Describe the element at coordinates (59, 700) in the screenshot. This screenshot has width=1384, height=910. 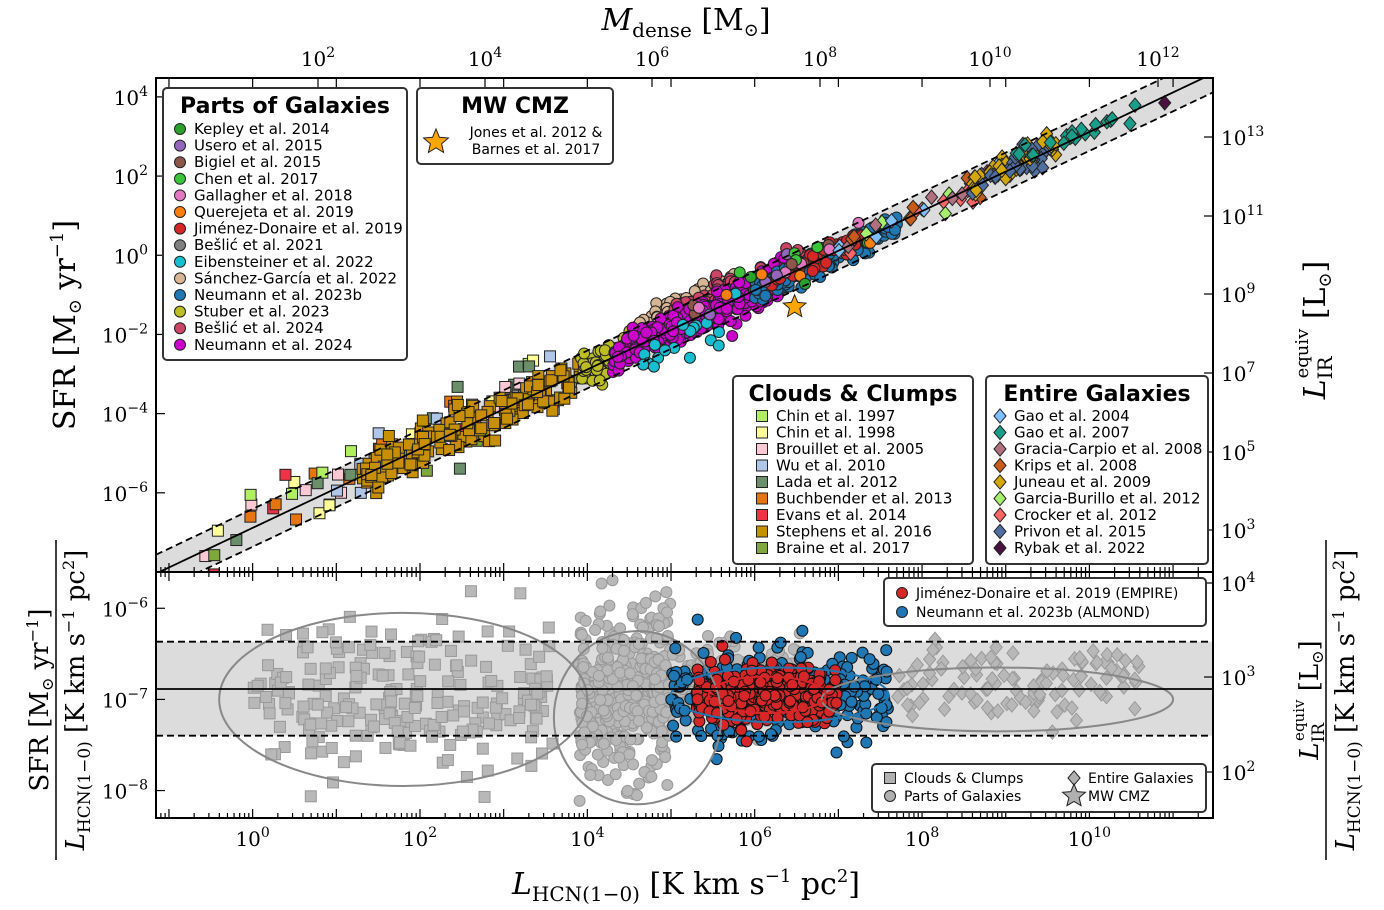
I see `left-ratio-title: SFR [M⊙ yr−1] LHCN(1−0) [K km s−1 pc2]` at that location.